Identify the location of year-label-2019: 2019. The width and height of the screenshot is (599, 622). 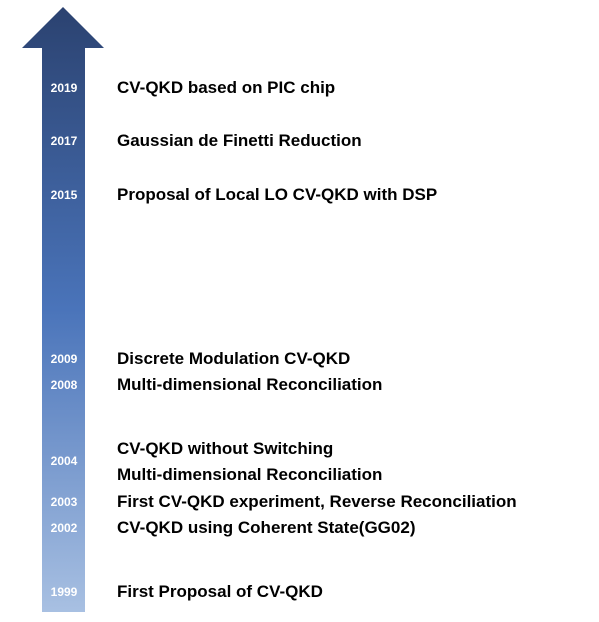
(64, 88).